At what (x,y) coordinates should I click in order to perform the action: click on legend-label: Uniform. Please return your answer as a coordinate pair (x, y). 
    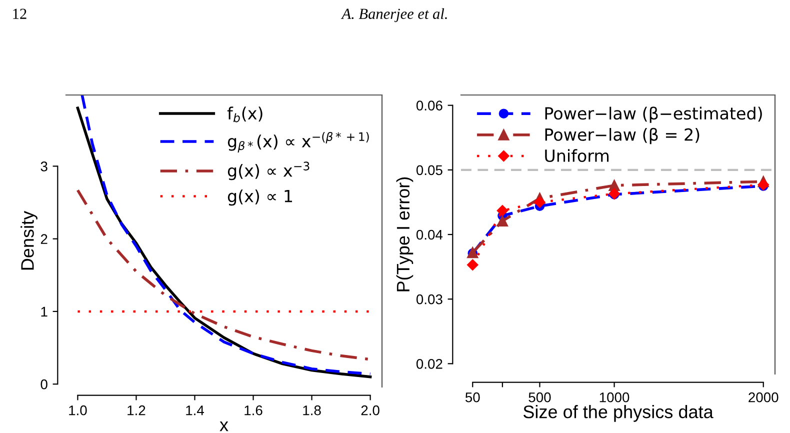
    Looking at the image, I should click on (577, 155).